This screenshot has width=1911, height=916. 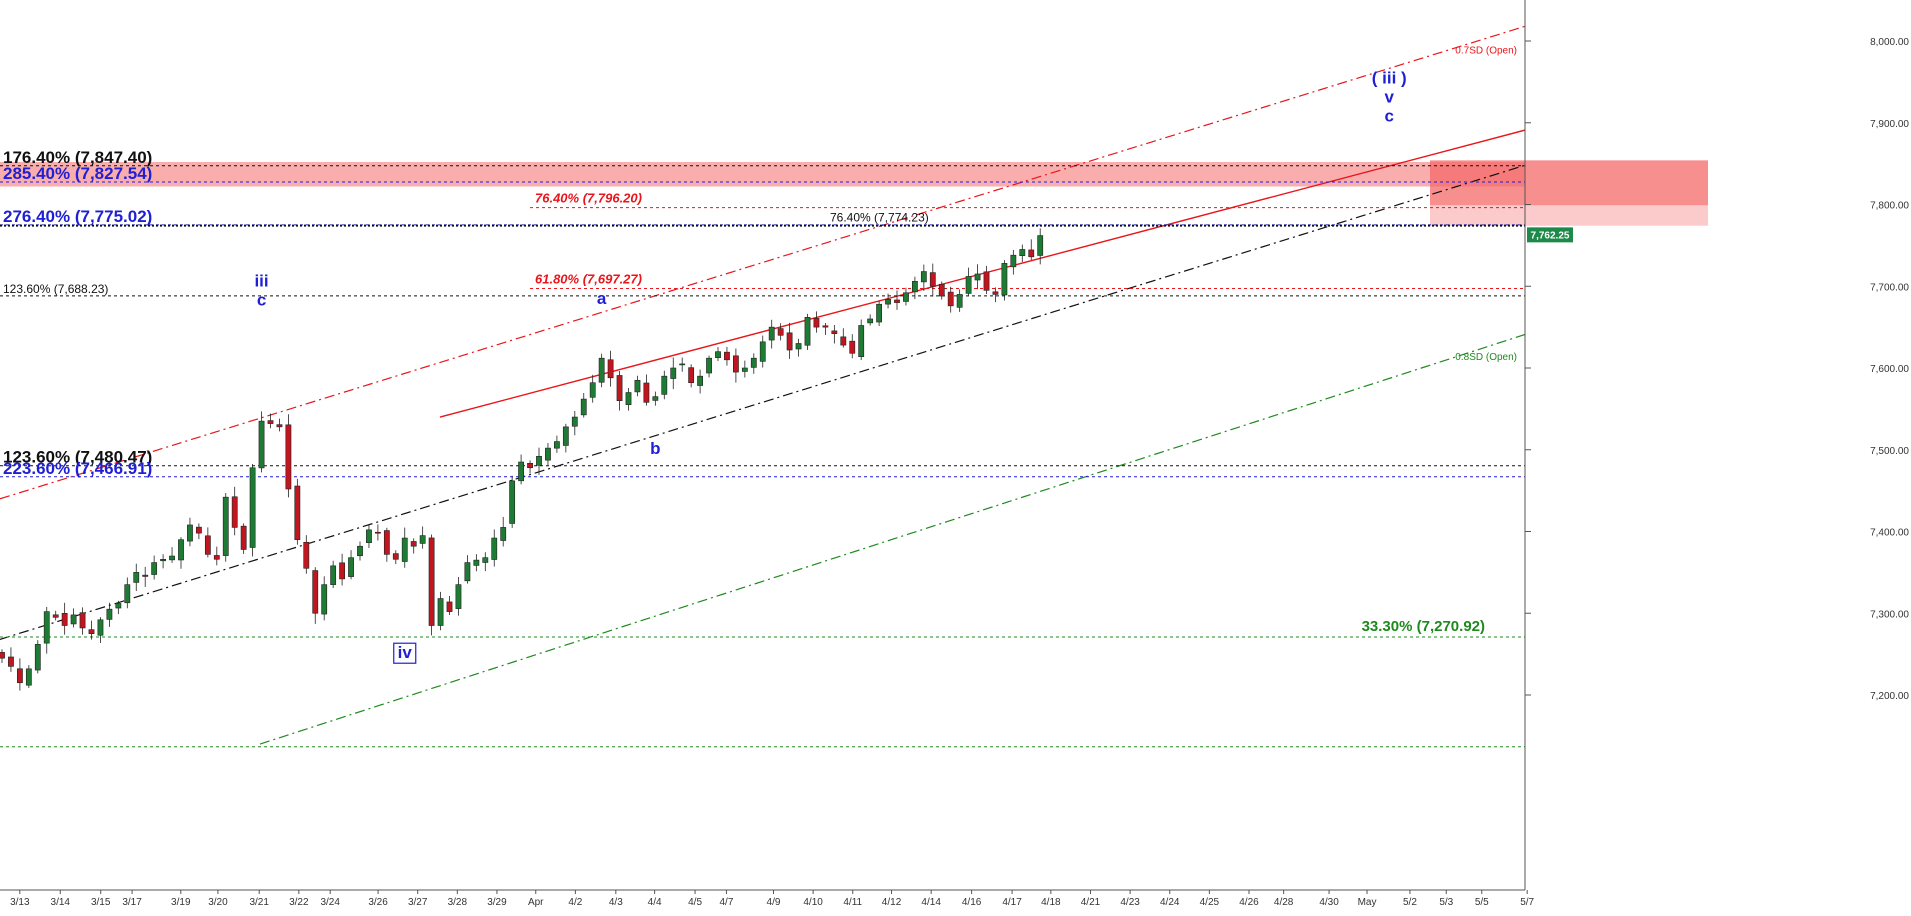 What do you see at coordinates (418, 902) in the screenshot?
I see `x-tick-label: 3/27` at bounding box center [418, 902].